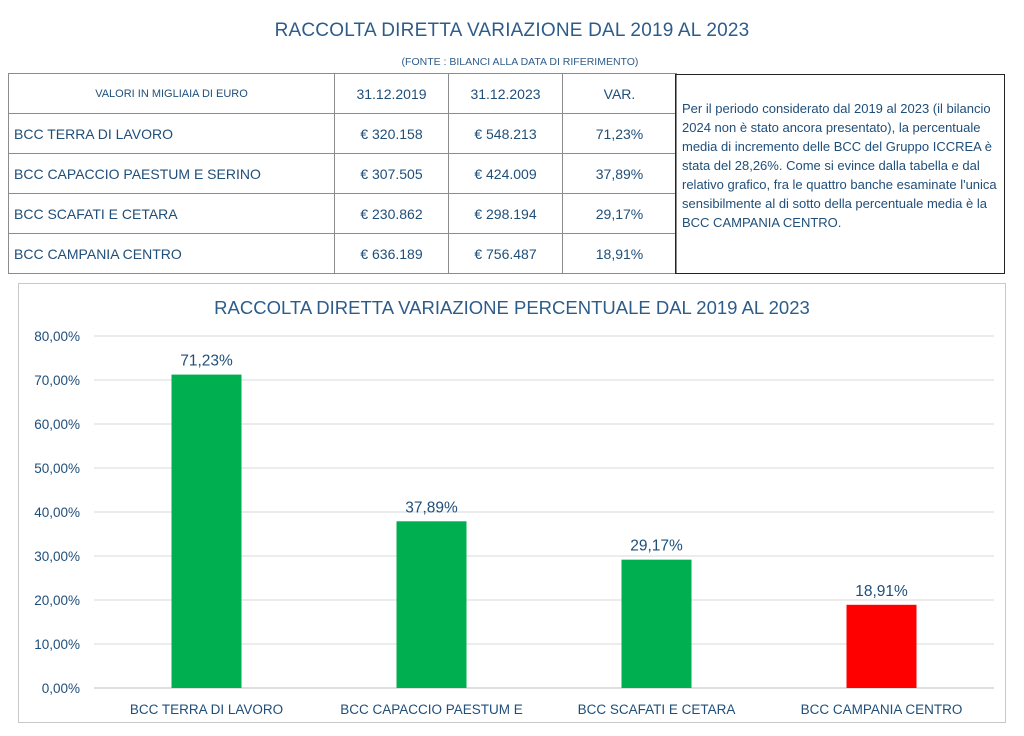 The width and height of the screenshot is (1024, 736). I want to click on data-label: 37,89%, so click(431, 507).